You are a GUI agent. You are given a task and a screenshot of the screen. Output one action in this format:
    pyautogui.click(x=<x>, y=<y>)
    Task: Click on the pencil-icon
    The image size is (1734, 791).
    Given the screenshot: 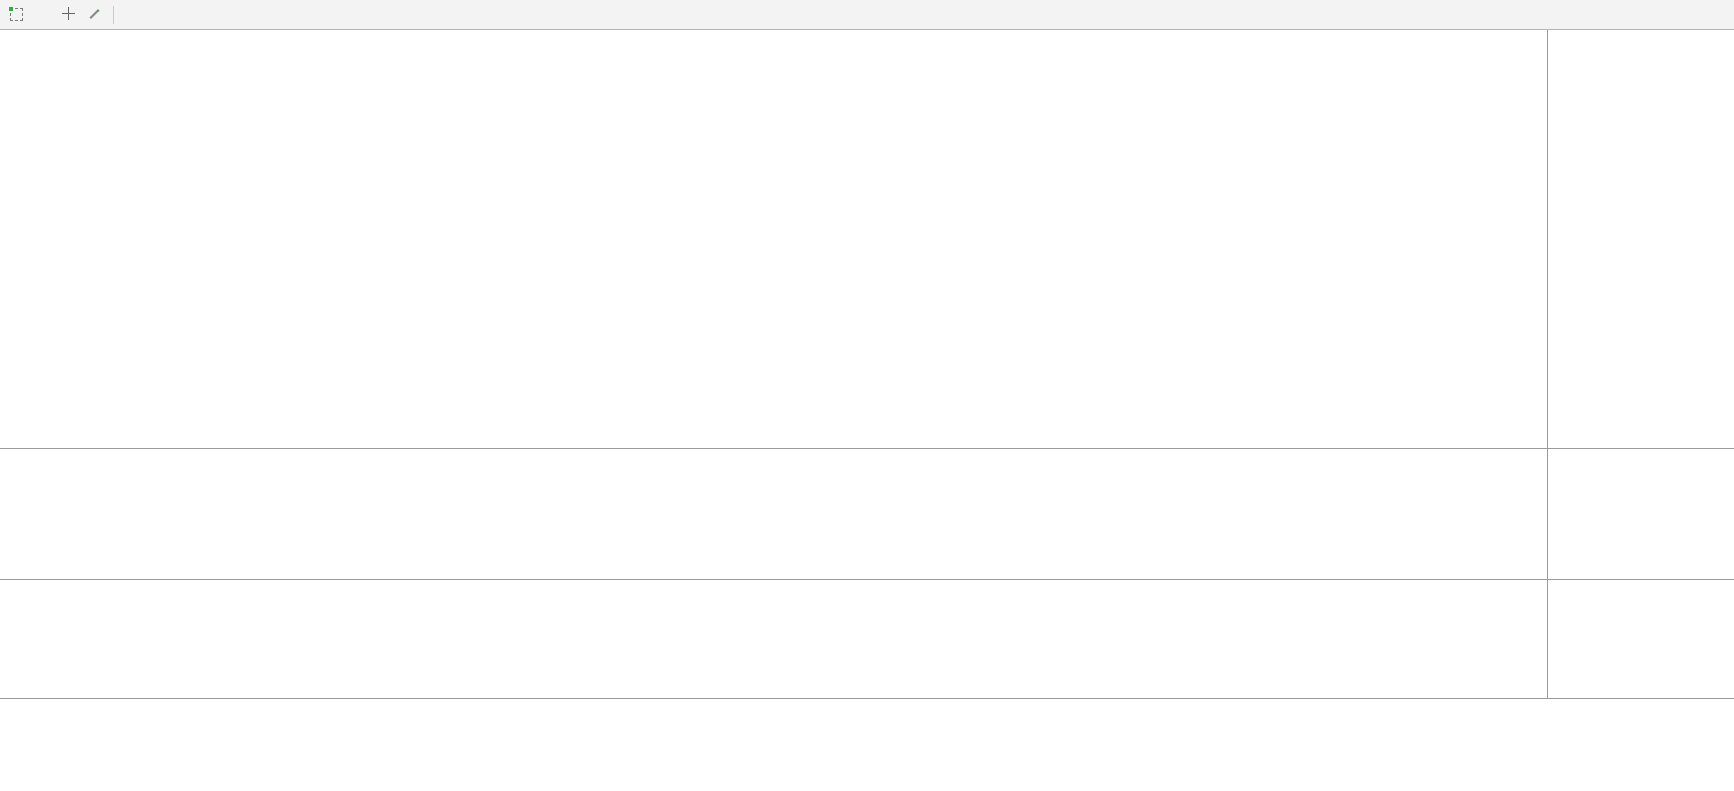 What is the action you would take?
    pyautogui.click(x=94, y=14)
    